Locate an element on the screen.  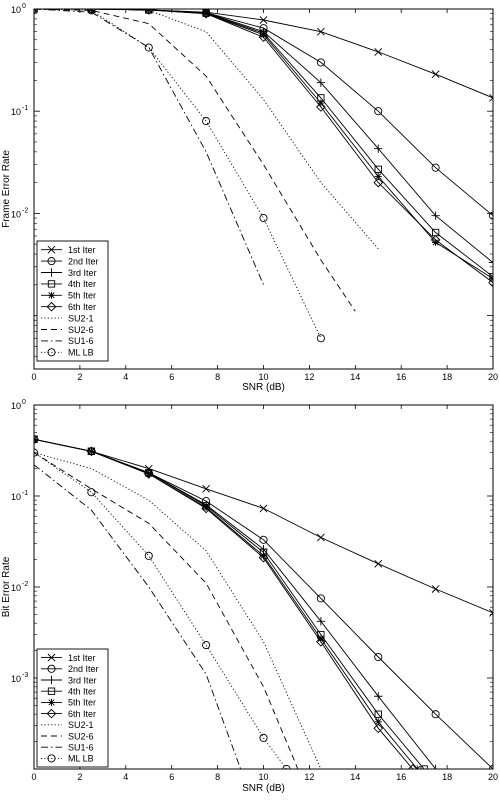
legend-label-4th-iter: 4th Iter is located at coordinates (82, 284).